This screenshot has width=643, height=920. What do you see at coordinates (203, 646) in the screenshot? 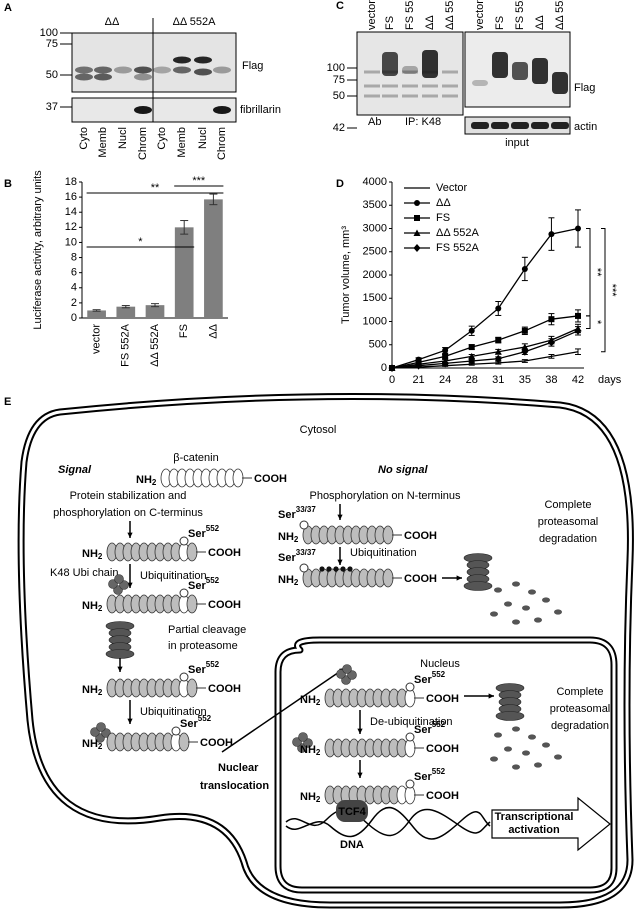
I see `label: in proteasome` at bounding box center [203, 646].